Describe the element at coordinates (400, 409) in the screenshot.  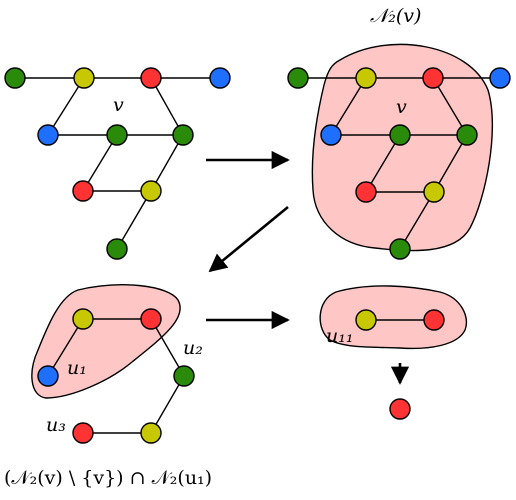
I see `node-result-red` at that location.